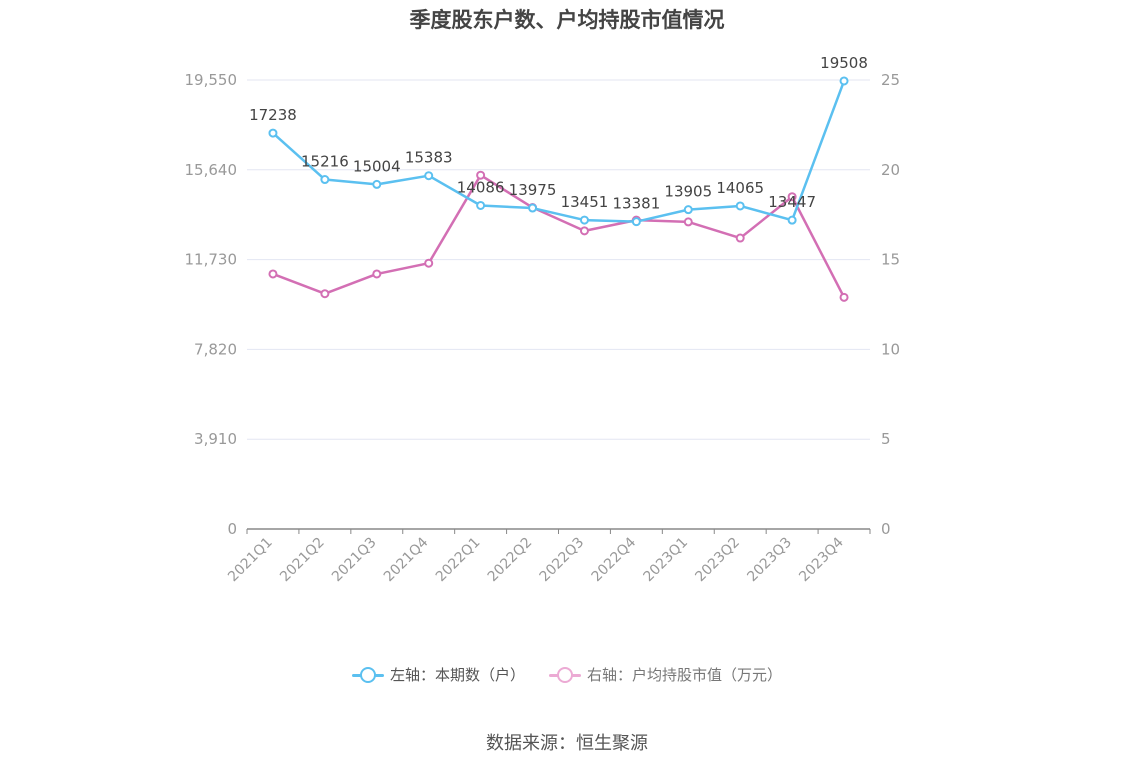  I want to click on x-axis-tick-label: 2023Q2, so click(717, 560).